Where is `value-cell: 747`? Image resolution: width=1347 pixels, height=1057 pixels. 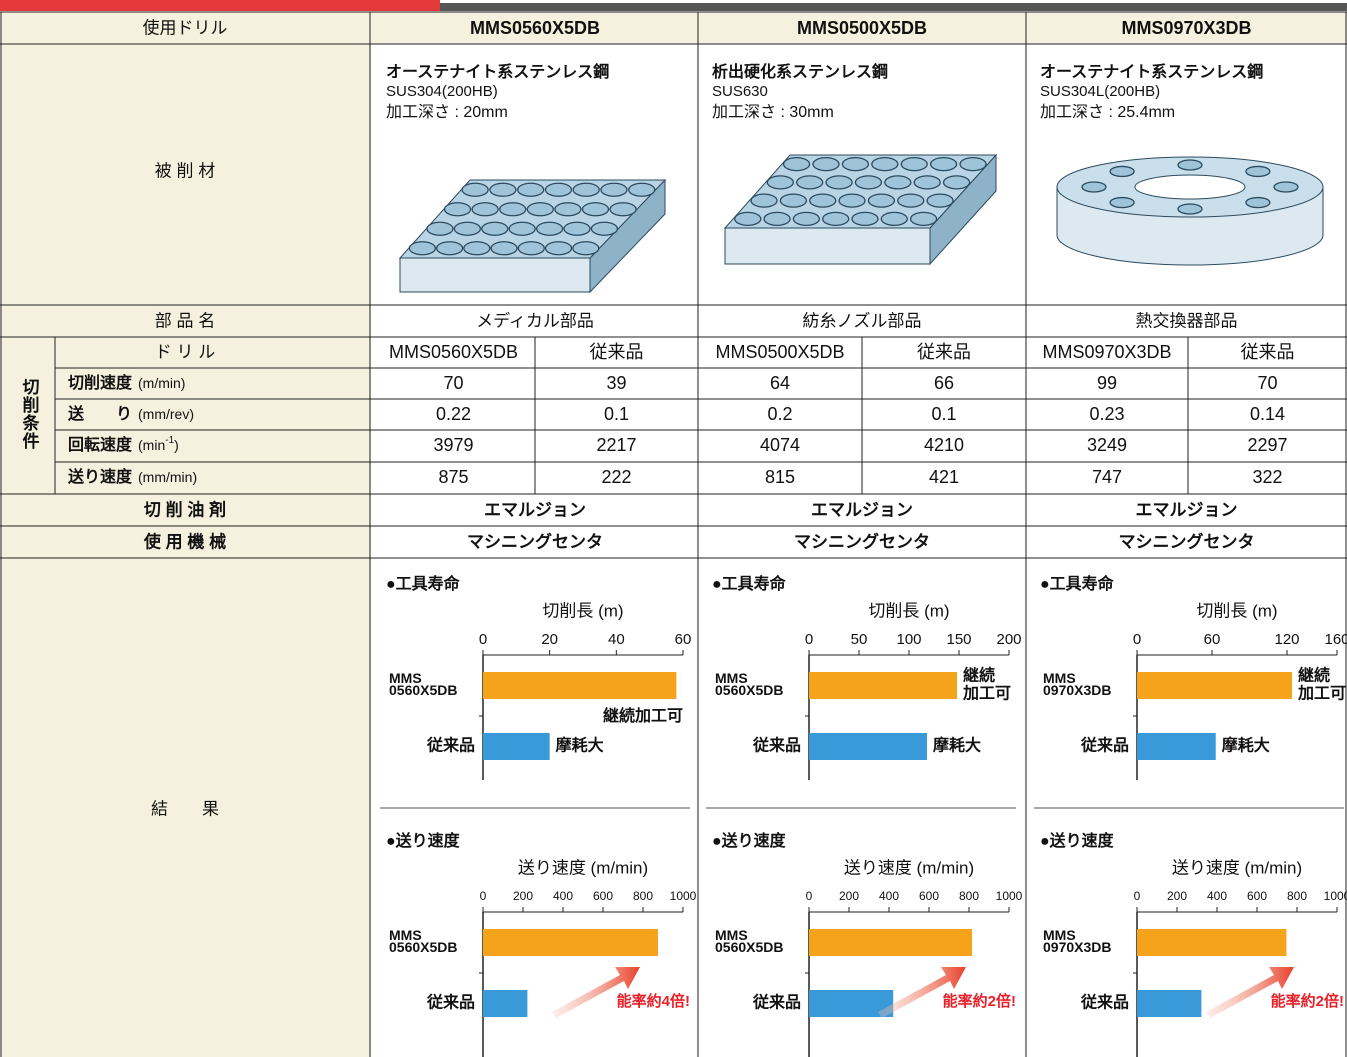
value-cell: 747 is located at coordinates (1107, 477).